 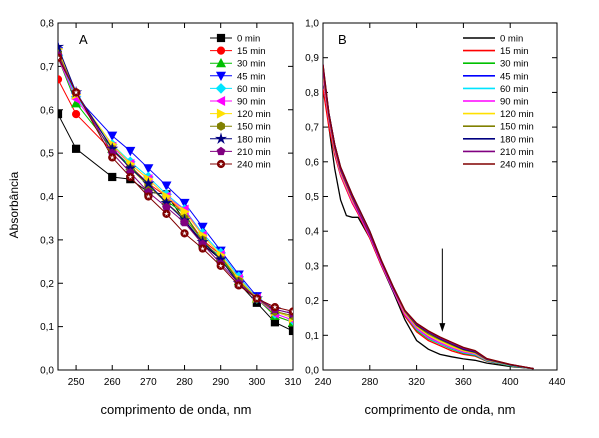 What do you see at coordinates (76, 382) in the screenshot?
I see `x-tick-label: 250` at bounding box center [76, 382].